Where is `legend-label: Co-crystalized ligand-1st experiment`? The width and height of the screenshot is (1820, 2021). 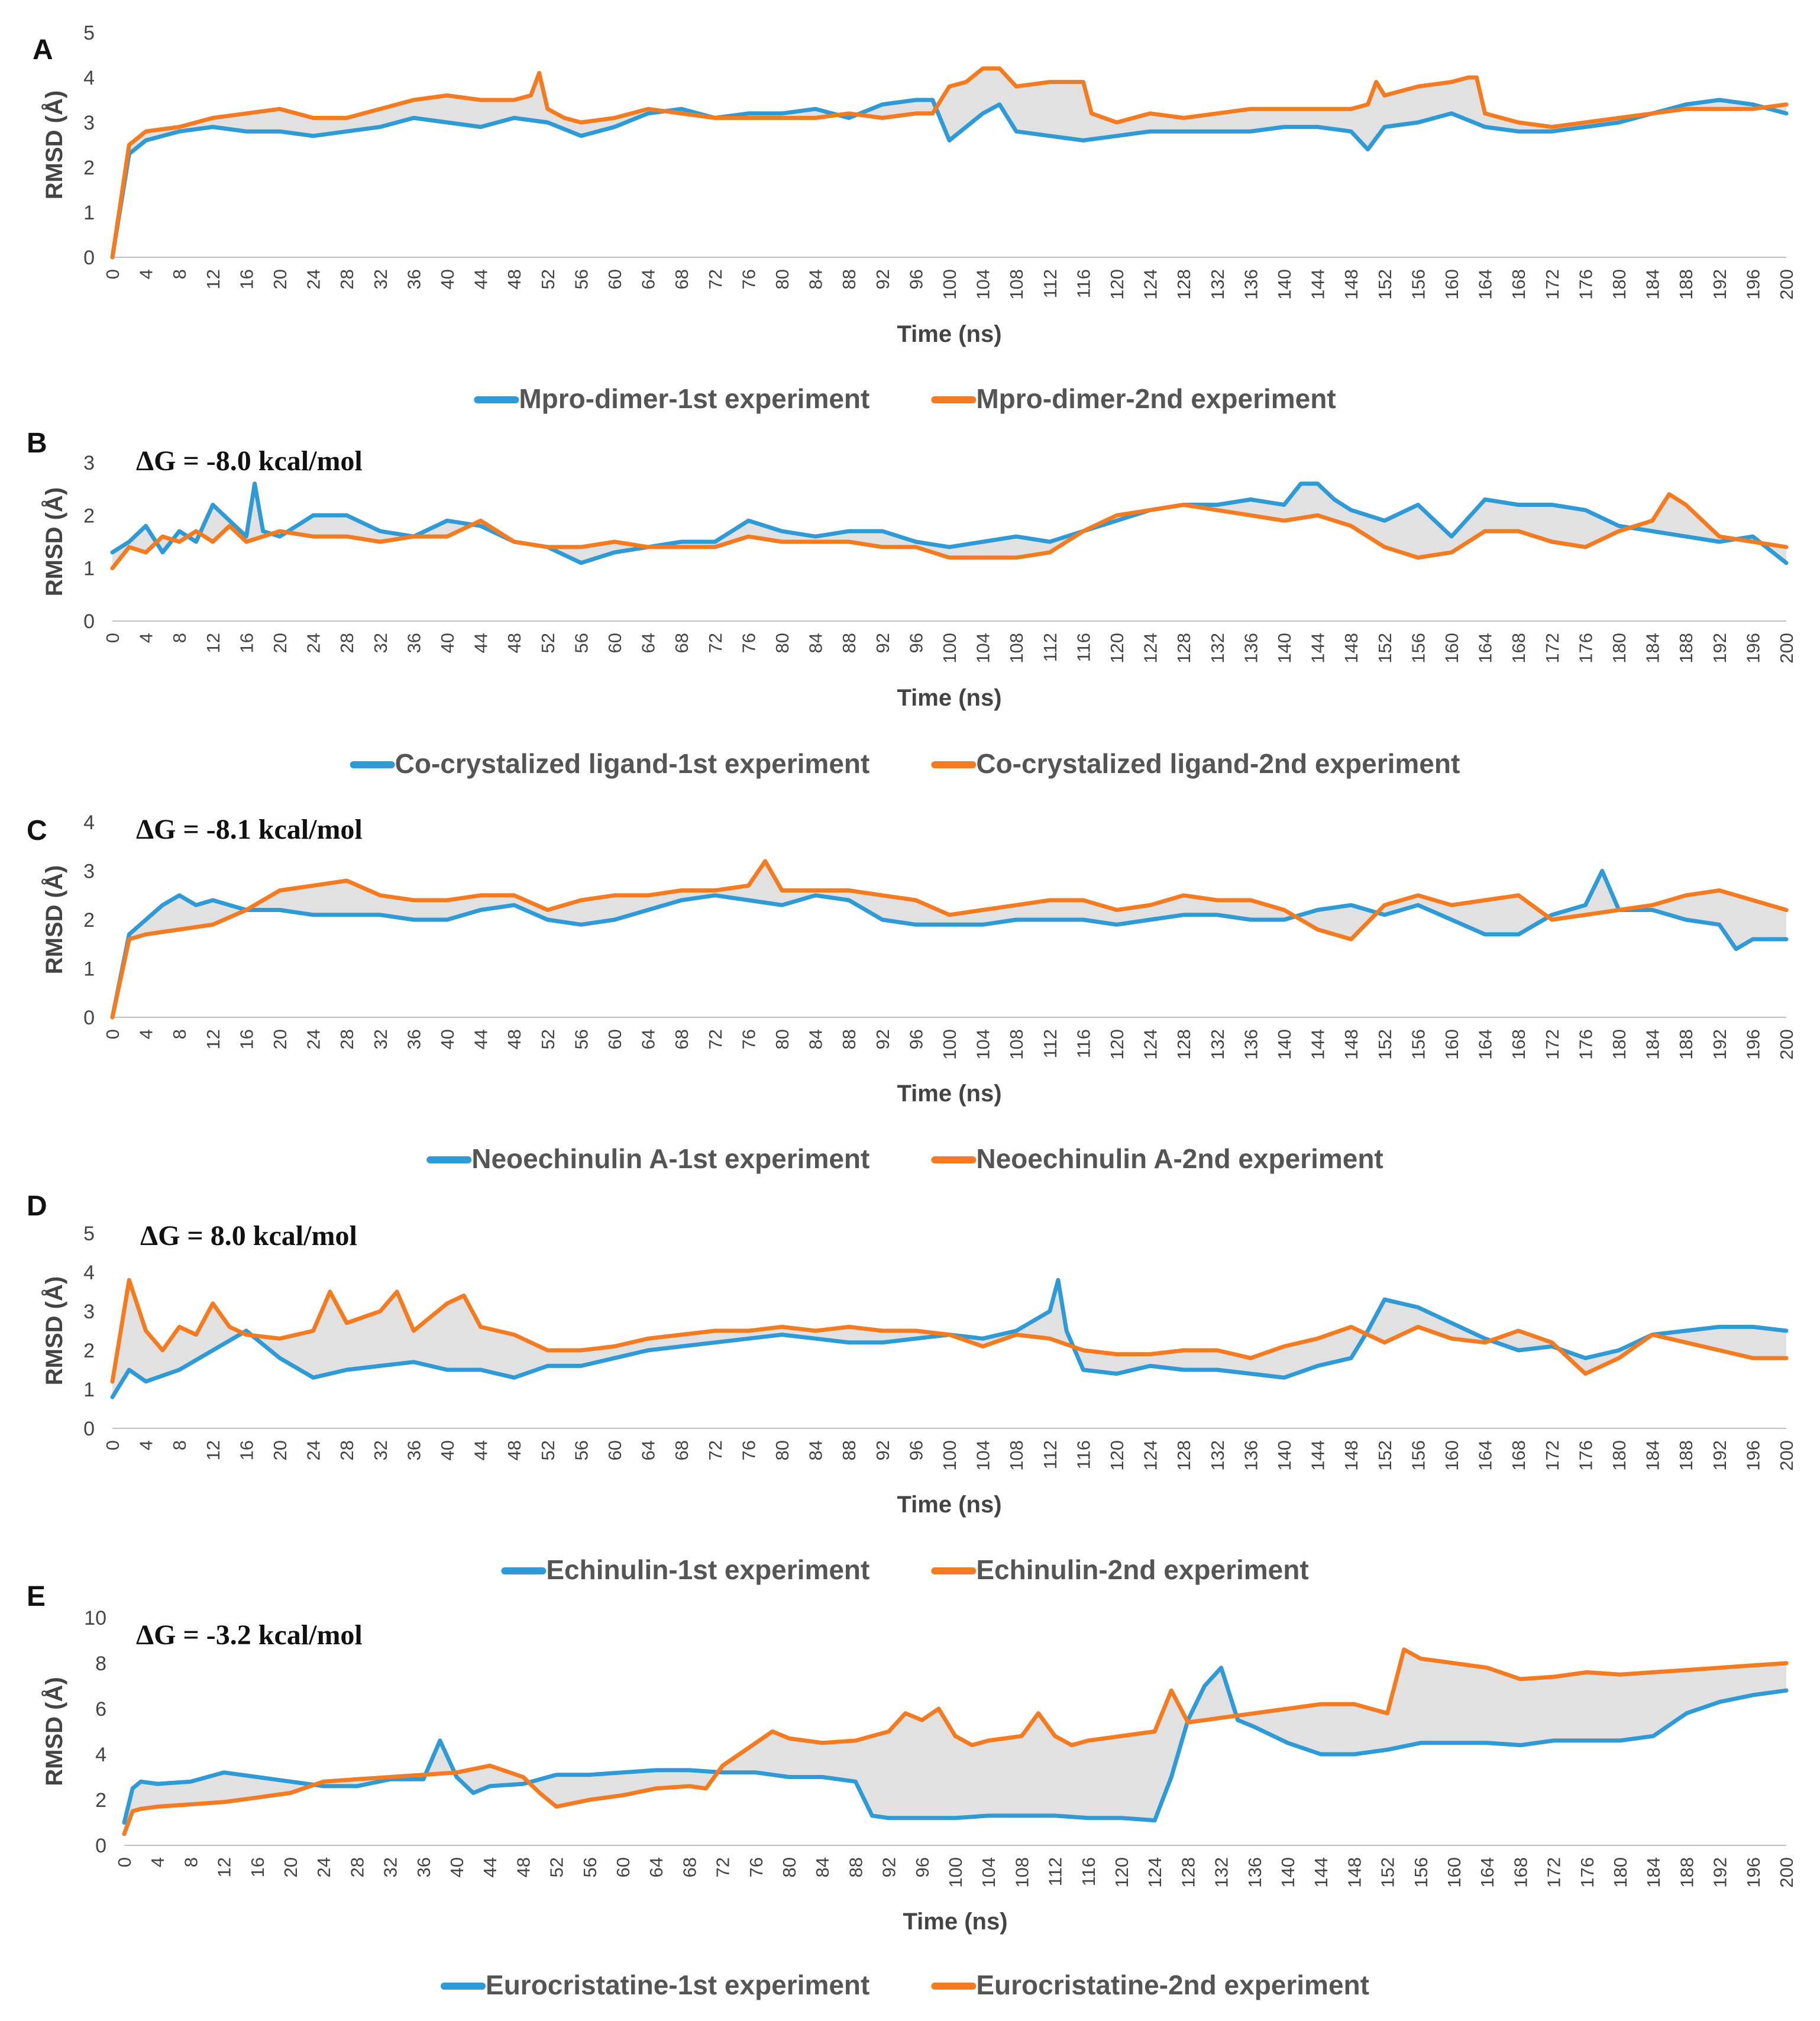 legend-label: Co-crystalized ligand-1st experiment is located at coordinates (632, 764).